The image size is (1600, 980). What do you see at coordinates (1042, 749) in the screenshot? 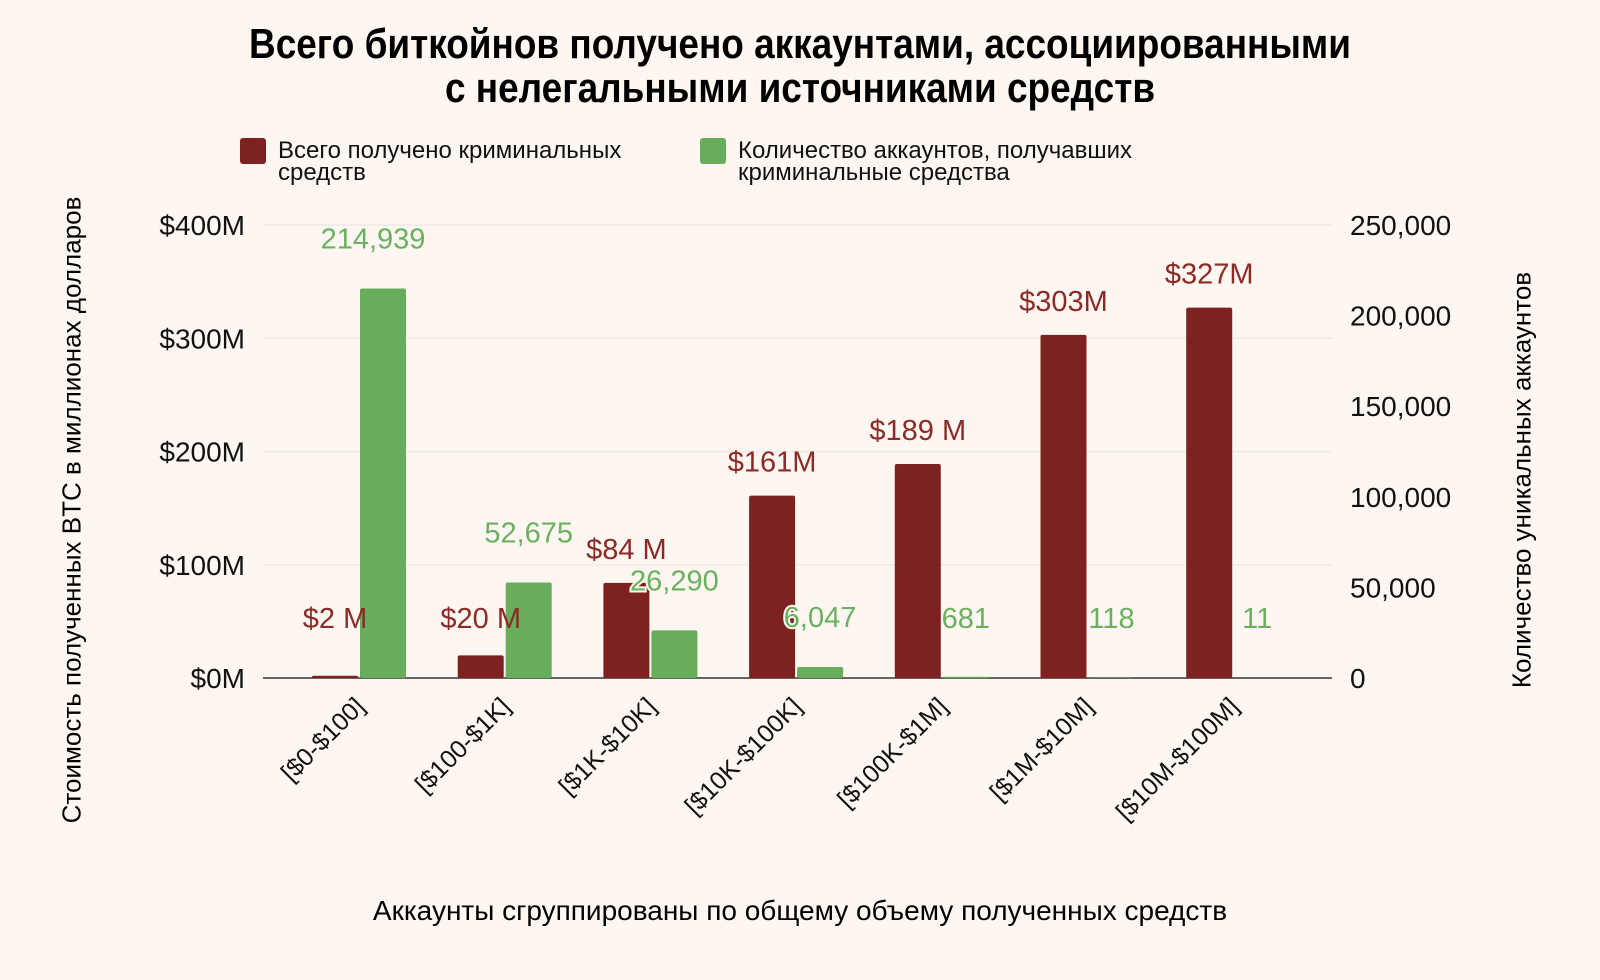
I see `x-tick-label: [$1M-$10M]` at bounding box center [1042, 749].